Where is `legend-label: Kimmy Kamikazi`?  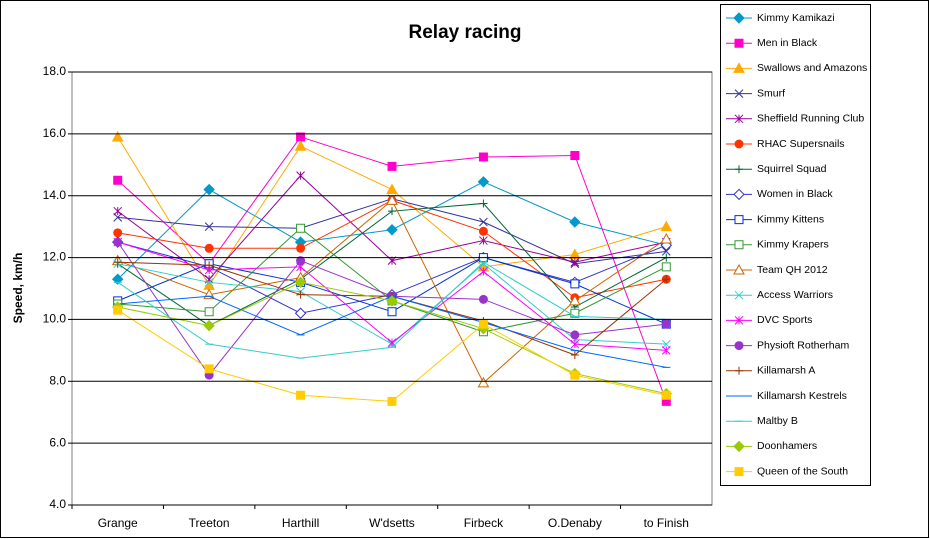 legend-label: Kimmy Kamikazi is located at coordinates (796, 18).